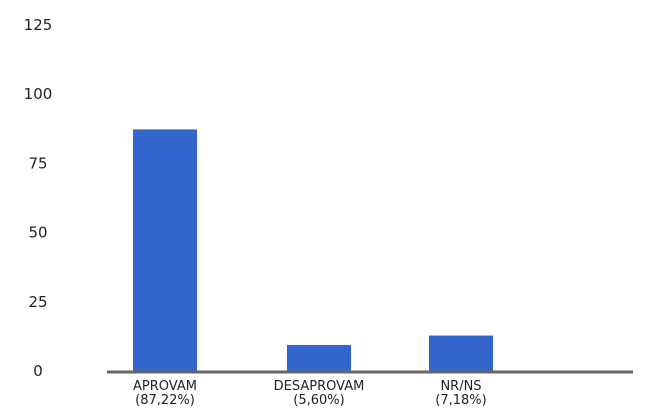 This screenshot has width=649, height=418. Describe the element at coordinates (319, 393) in the screenshot. I see `x-tick-label: DESAPROVAM (5,60%)` at that location.